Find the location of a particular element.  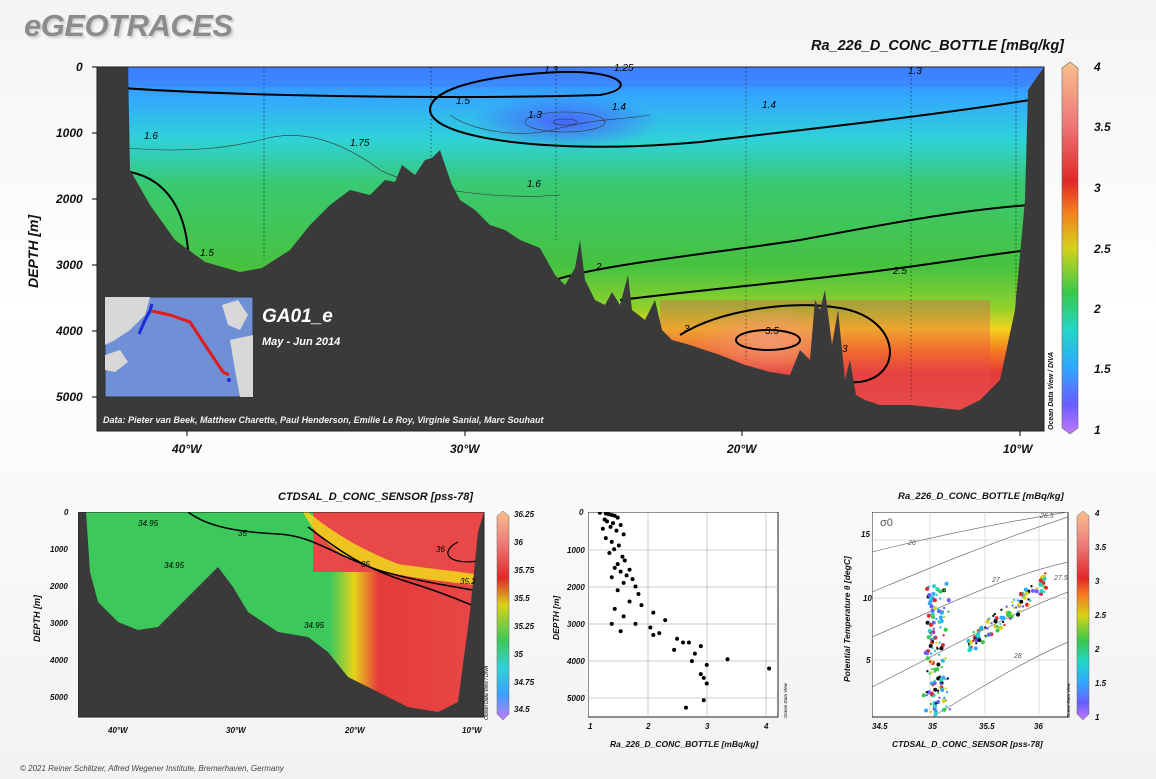

contour-label-16: 3 is located at coordinates (845, 349).